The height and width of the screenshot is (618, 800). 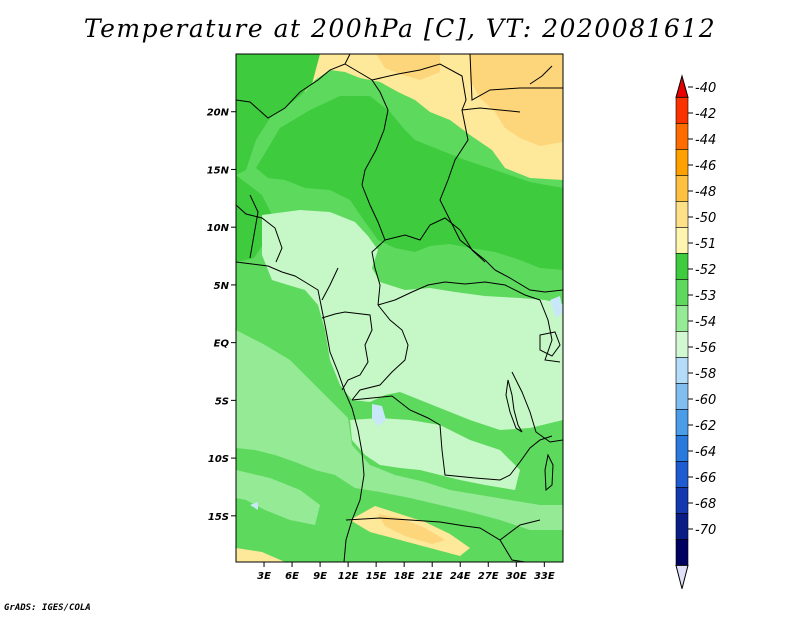 I want to click on border-tanzania, so click(x=537, y=407).